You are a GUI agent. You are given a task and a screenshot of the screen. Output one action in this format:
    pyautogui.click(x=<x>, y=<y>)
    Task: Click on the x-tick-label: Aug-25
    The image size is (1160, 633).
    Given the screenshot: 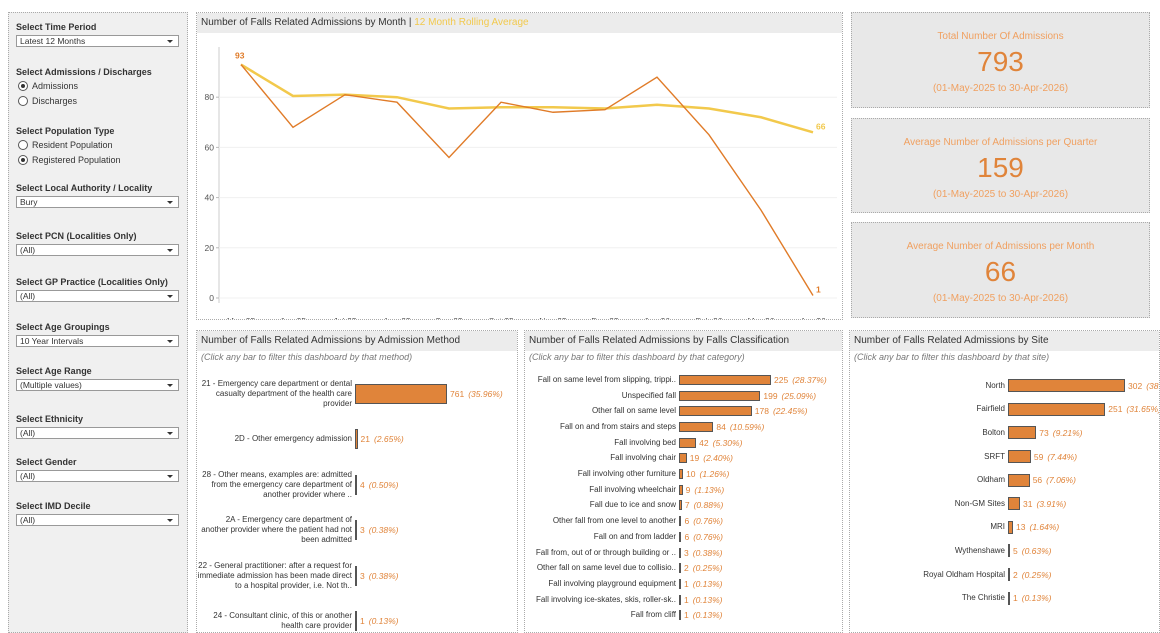 What is the action you would take?
    pyautogui.click(x=397, y=317)
    